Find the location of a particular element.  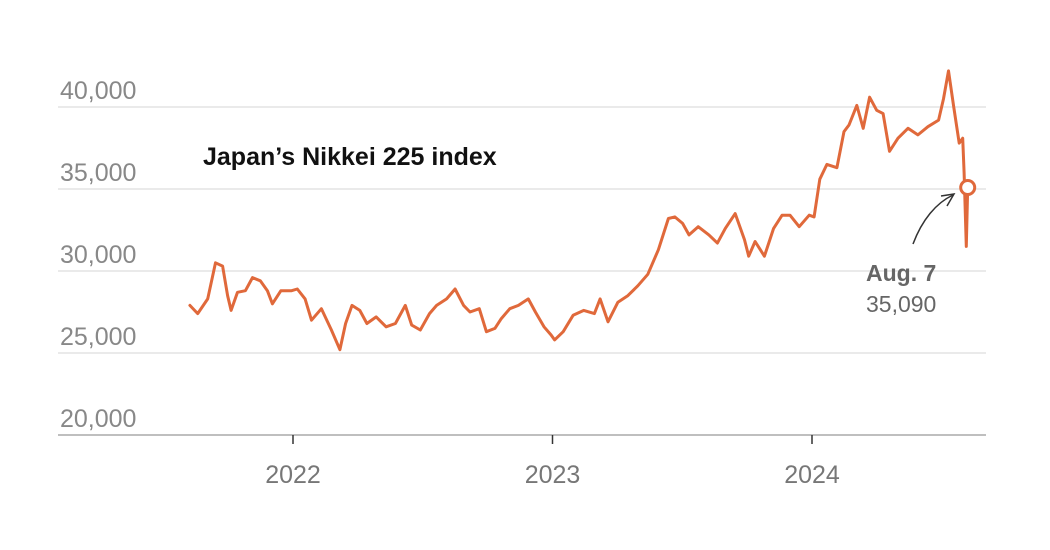

y-tick-label: 25,000 is located at coordinates (98, 337).